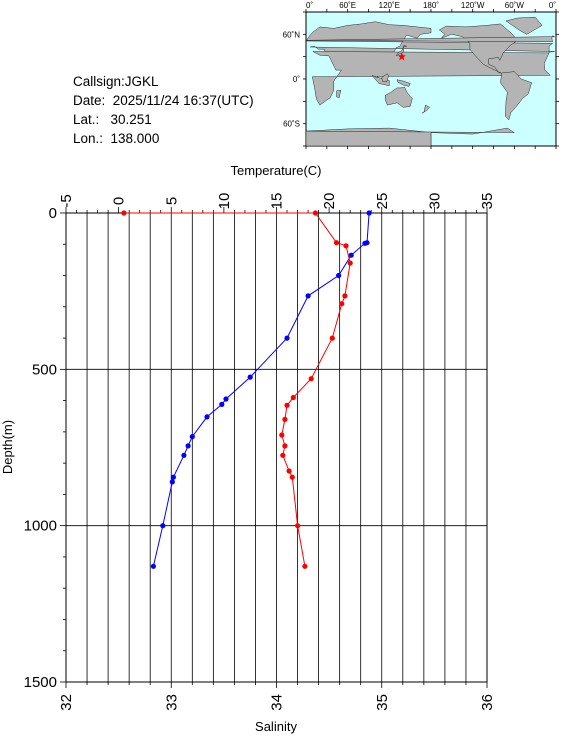 Image resolution: width=564 pixels, height=736 pixels. Describe the element at coordinates (515, 5) in the screenshot. I see `map-lon-label: 60˚W` at that location.